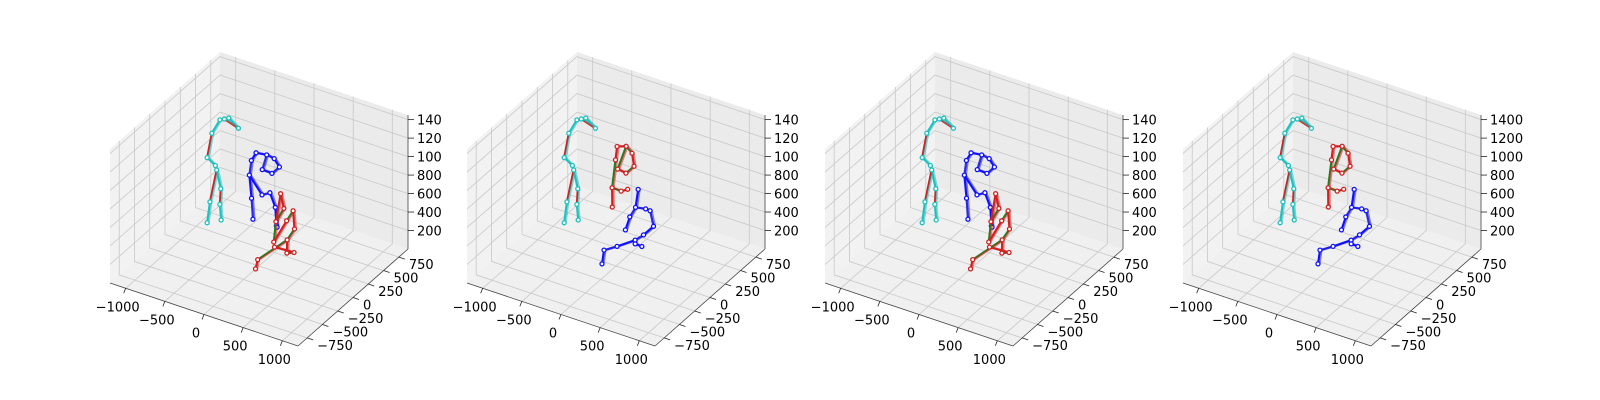 The image size is (1600, 400). What do you see at coordinates (235, 347) in the screenshot?
I see `x-tick-label: 500` at bounding box center [235, 347].